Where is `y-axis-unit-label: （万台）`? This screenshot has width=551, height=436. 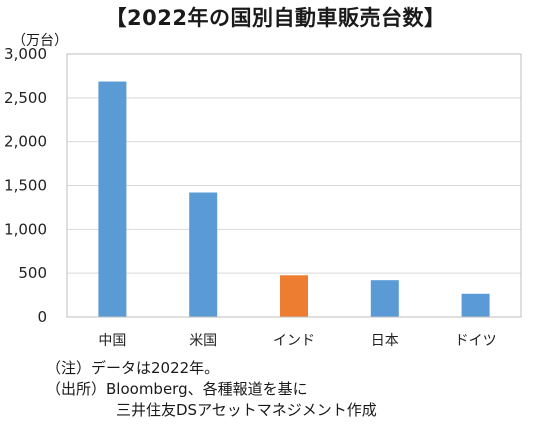
y-axis-unit-label: （万台） is located at coordinates (40, 41).